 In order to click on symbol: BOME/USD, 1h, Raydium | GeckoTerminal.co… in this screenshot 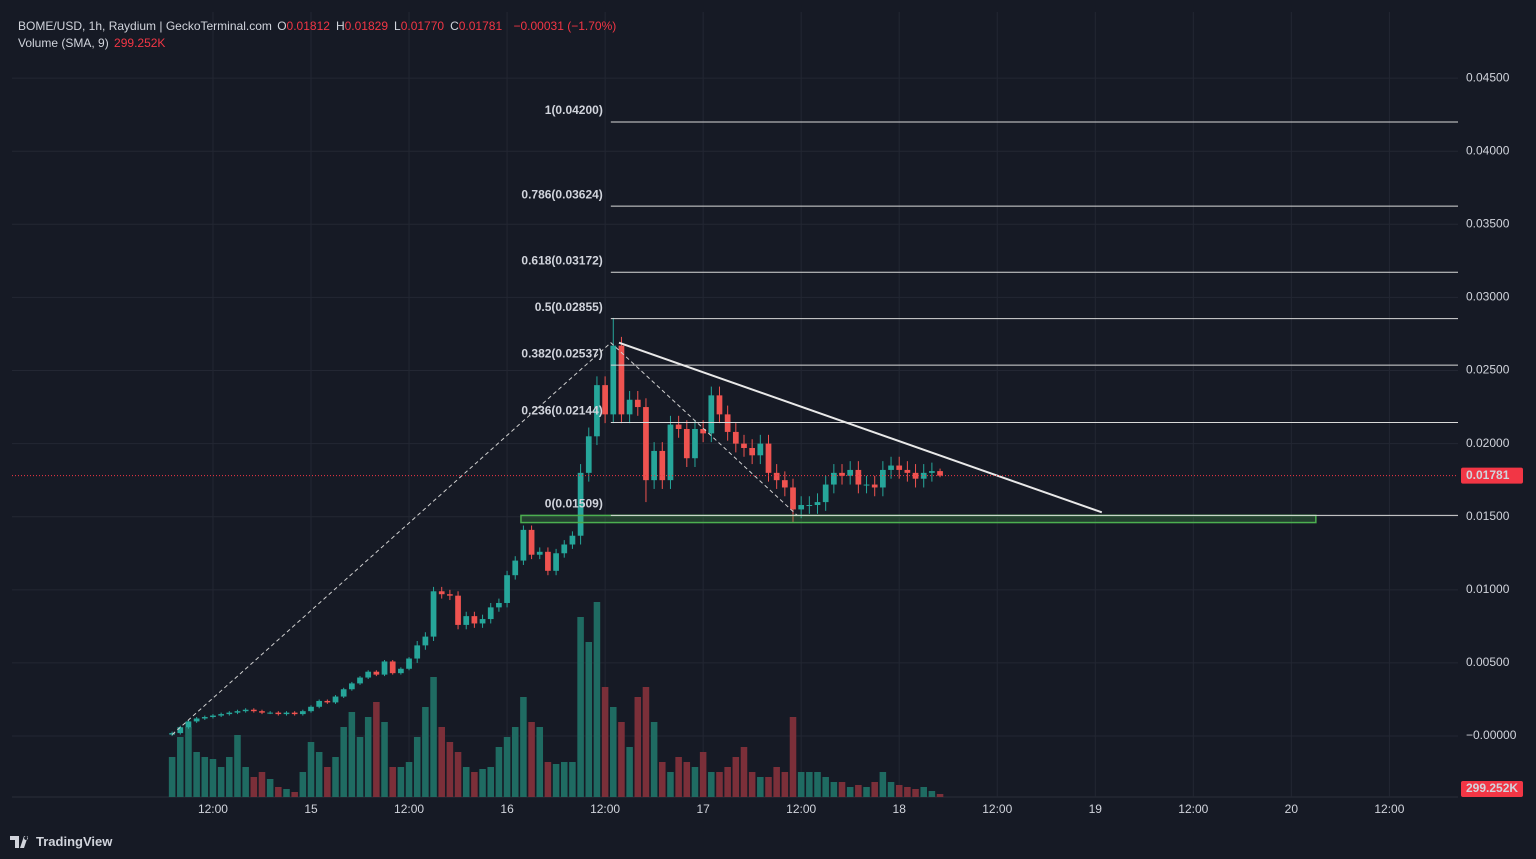, I will do `click(145, 26)`.